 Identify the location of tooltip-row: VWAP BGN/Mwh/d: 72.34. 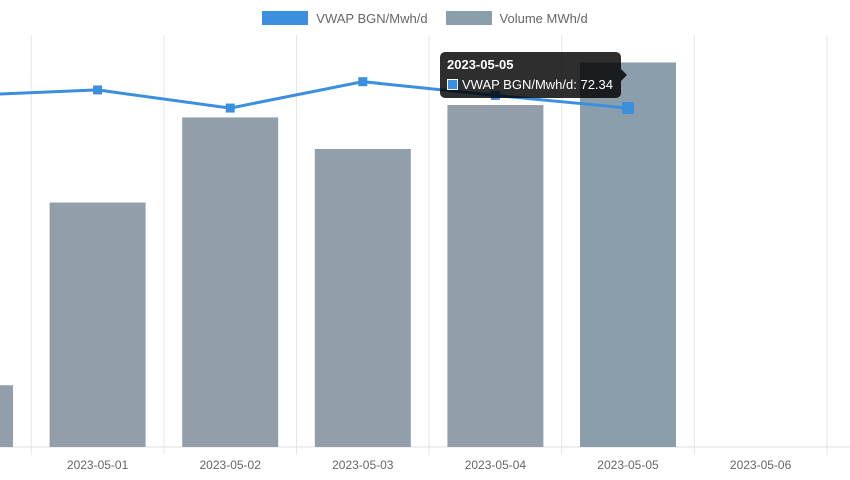
(530, 84).